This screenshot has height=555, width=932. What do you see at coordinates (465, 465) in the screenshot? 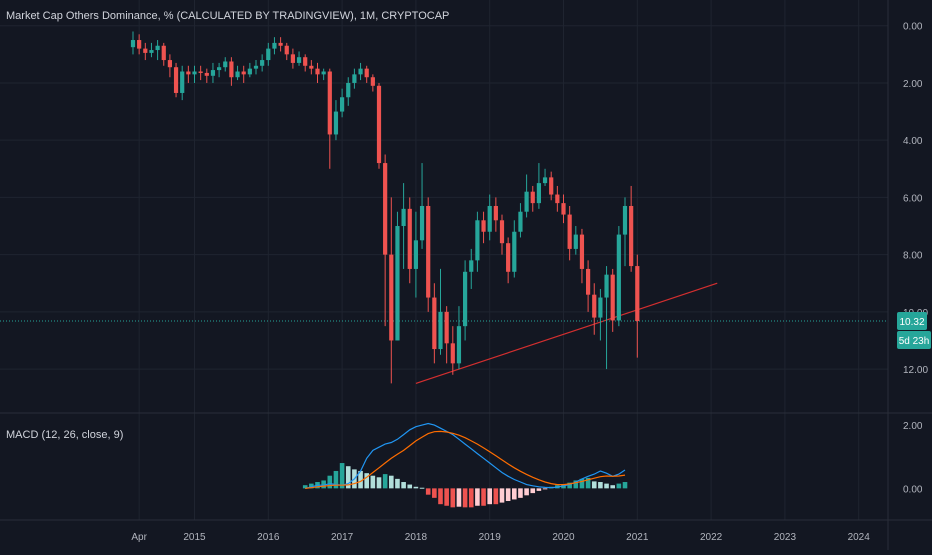
I see `macd-layer` at bounding box center [465, 465].